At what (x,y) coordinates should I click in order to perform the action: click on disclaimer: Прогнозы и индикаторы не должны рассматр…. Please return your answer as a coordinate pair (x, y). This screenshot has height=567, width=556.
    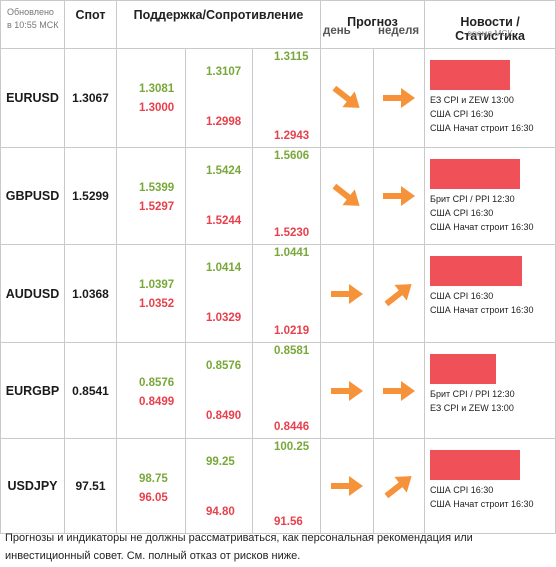
    Looking at the image, I should click on (239, 547).